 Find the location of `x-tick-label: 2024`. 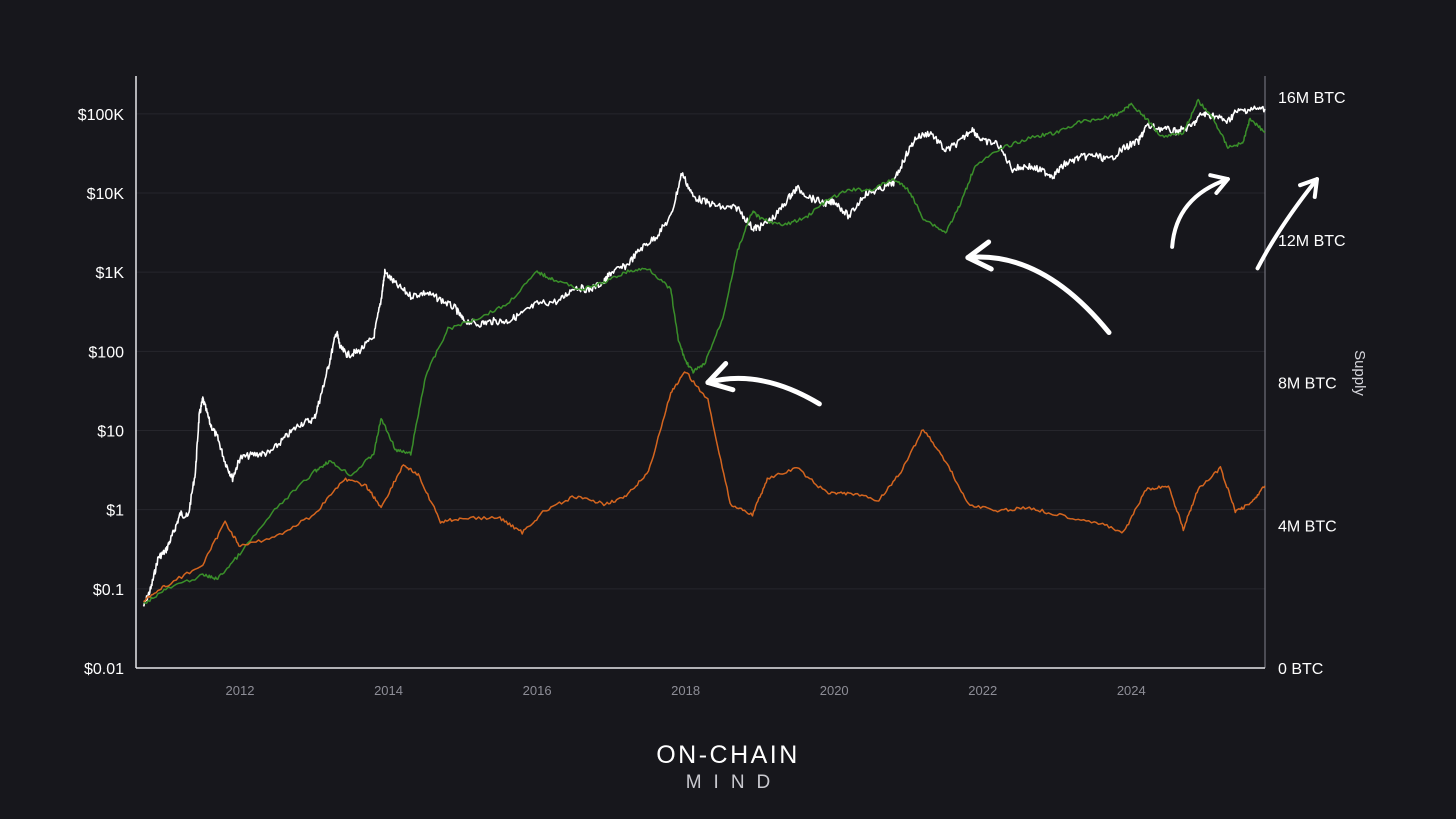

x-tick-label: 2024 is located at coordinates (1131, 690).